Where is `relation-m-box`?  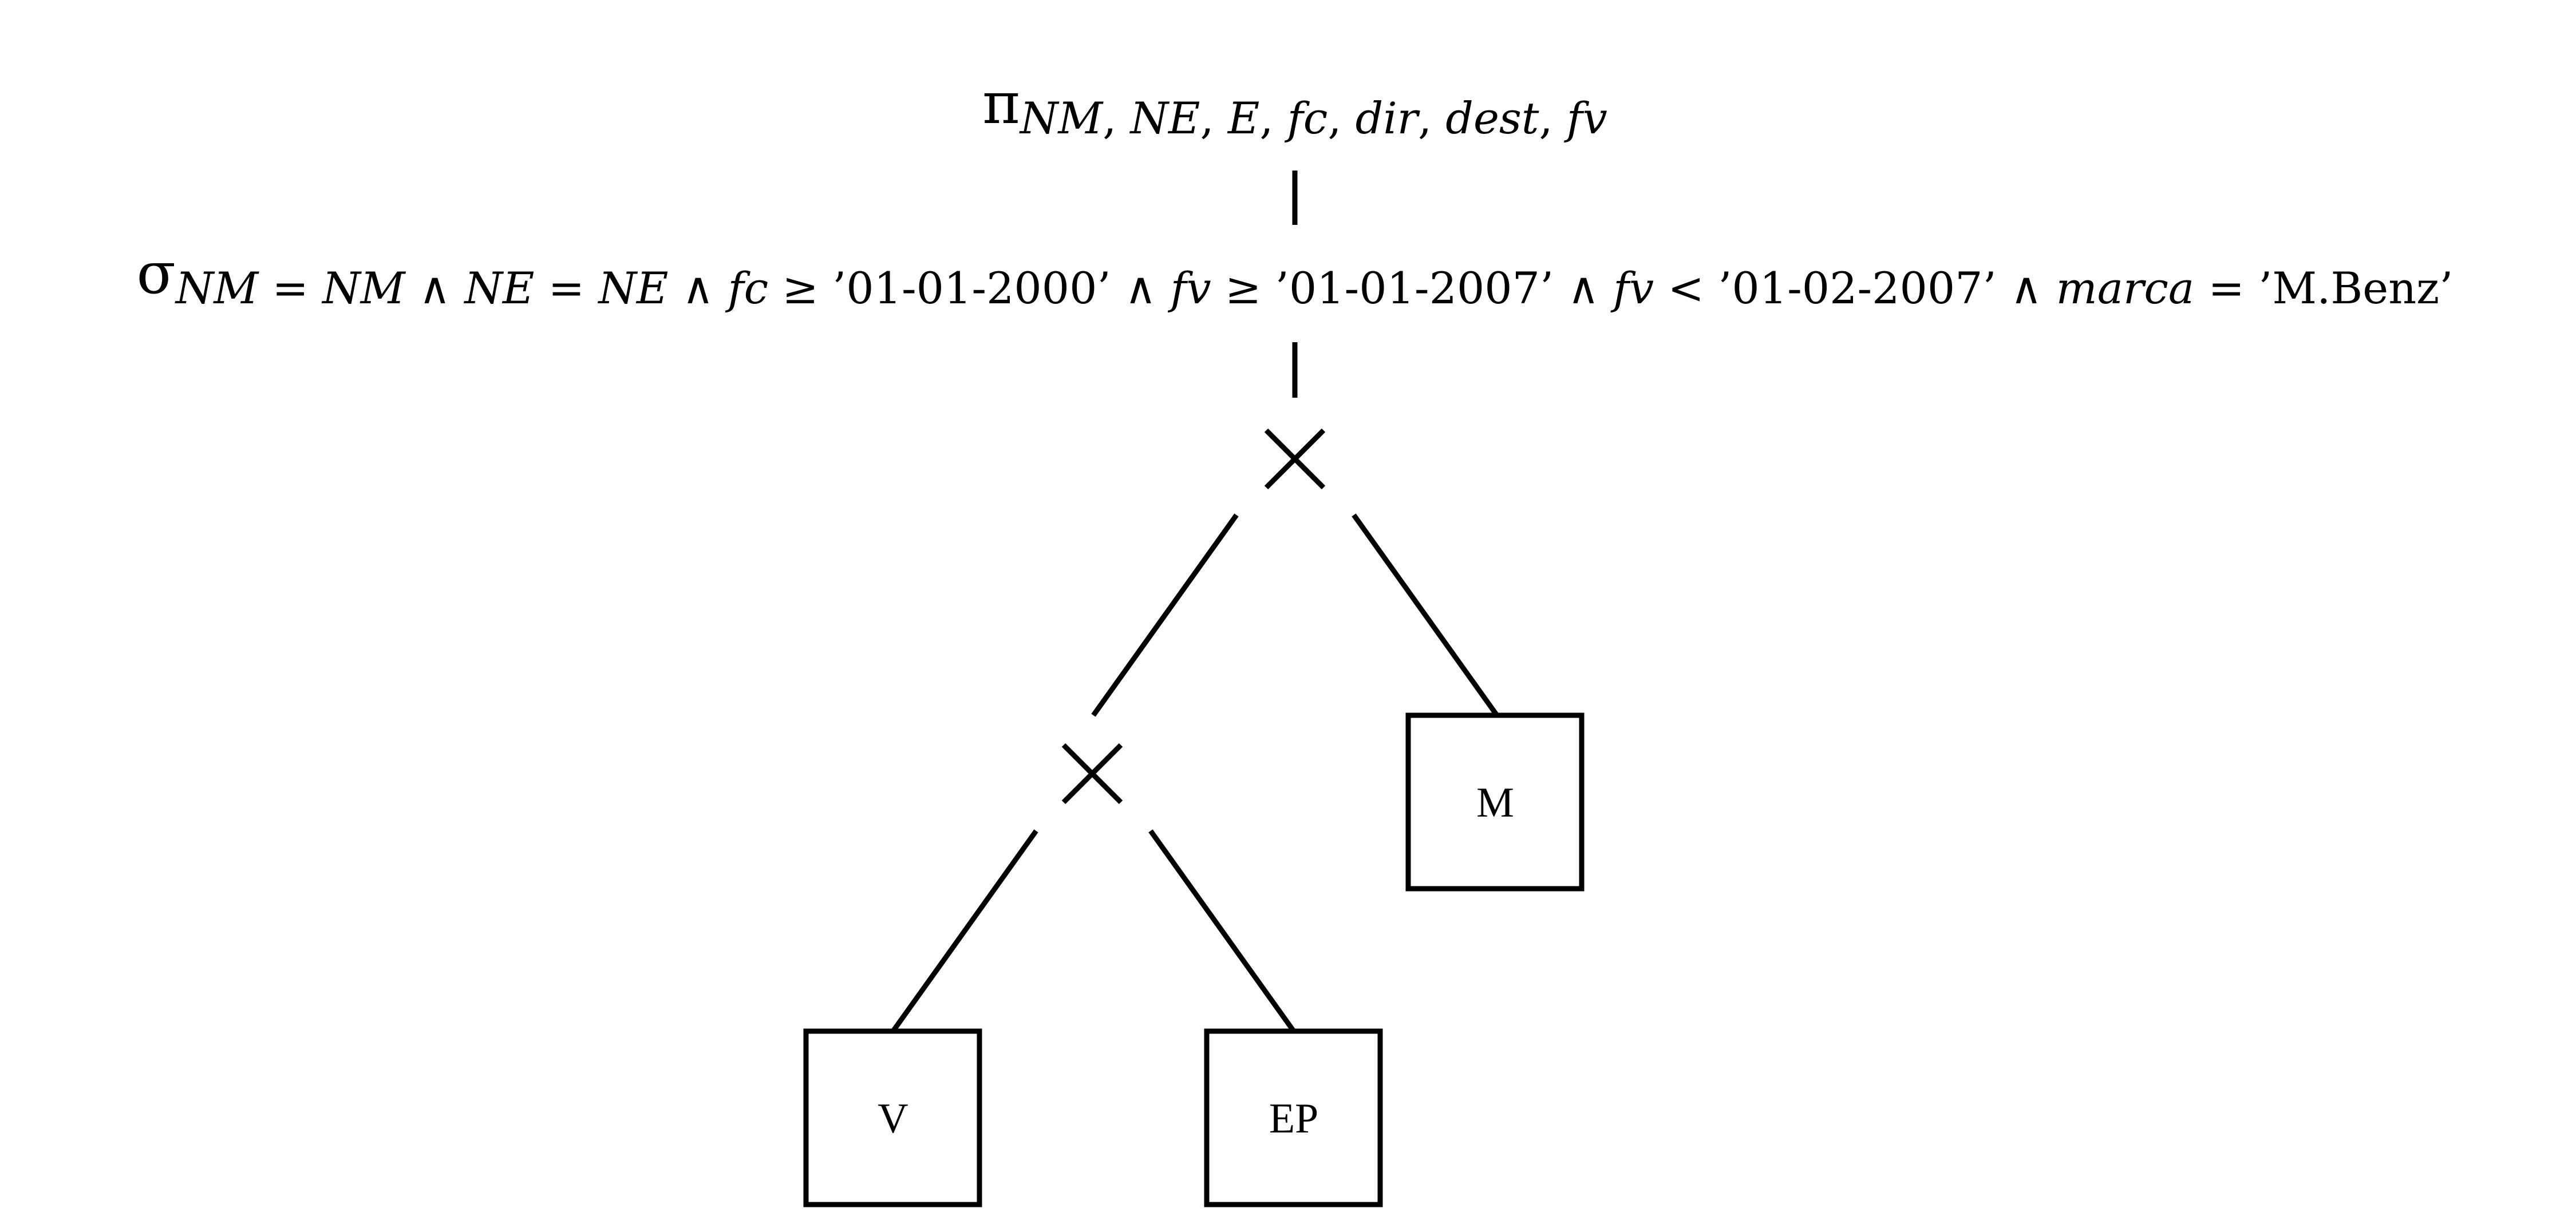
relation-m-box is located at coordinates (1495, 802).